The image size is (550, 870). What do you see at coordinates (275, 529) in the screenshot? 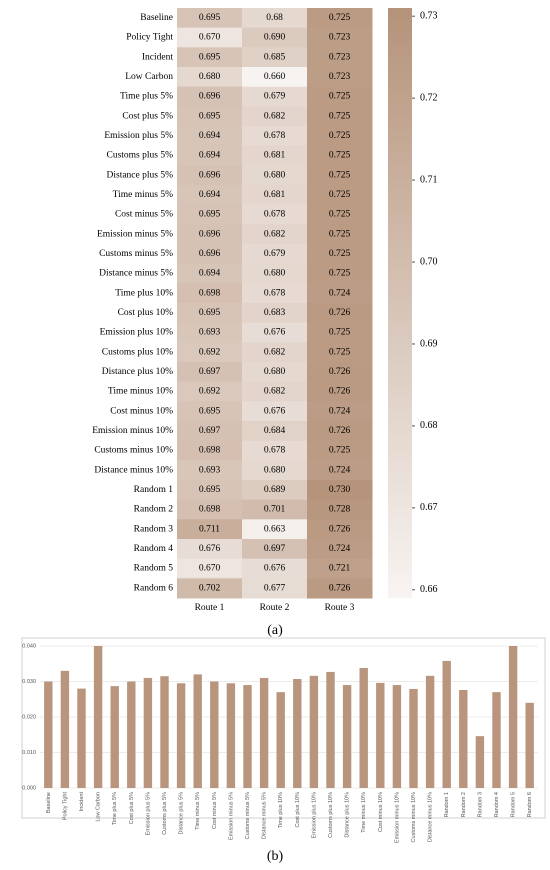
I see `cell-label: 0.663` at bounding box center [275, 529].